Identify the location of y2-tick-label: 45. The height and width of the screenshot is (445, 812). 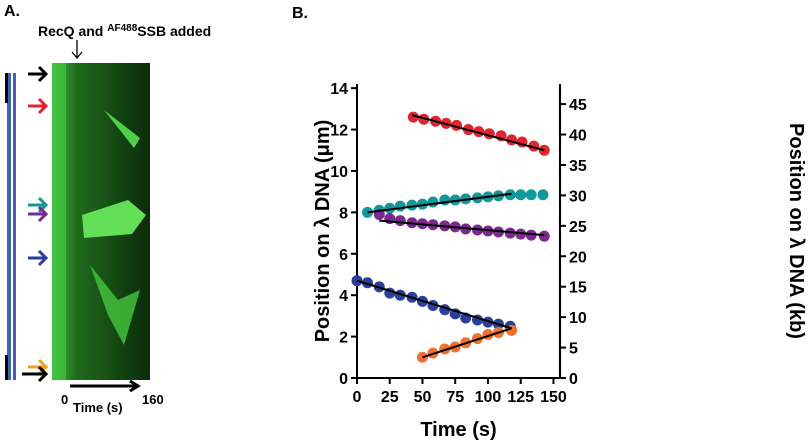
(578, 105).